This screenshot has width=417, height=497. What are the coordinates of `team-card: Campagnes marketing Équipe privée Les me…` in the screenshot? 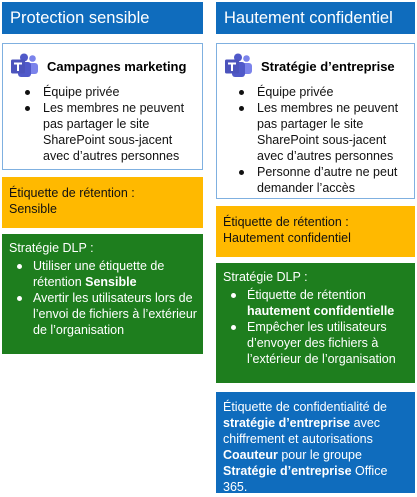 It's located at (102, 106).